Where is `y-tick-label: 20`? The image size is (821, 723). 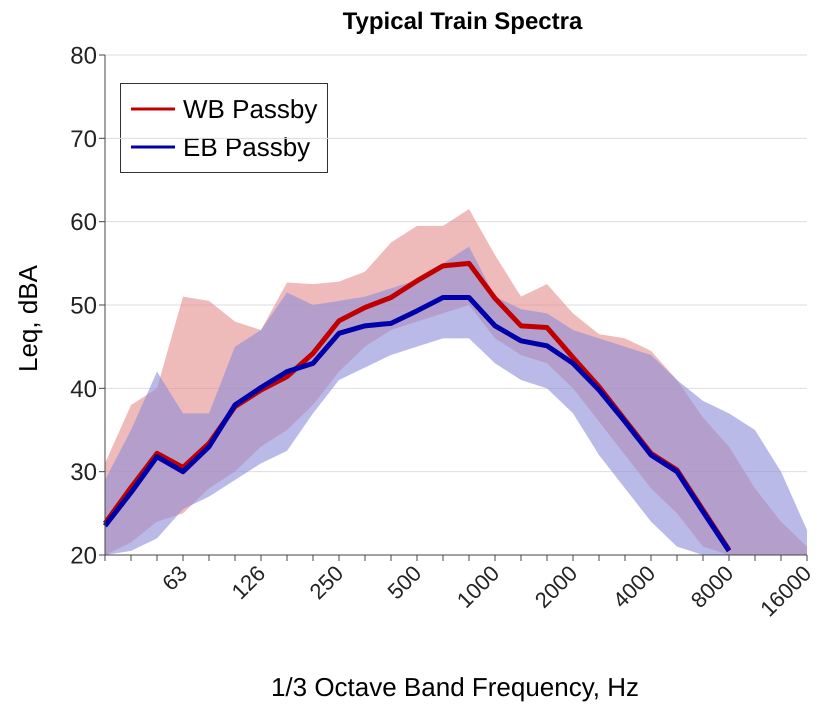 y-tick-label: 20 is located at coordinates (83, 556).